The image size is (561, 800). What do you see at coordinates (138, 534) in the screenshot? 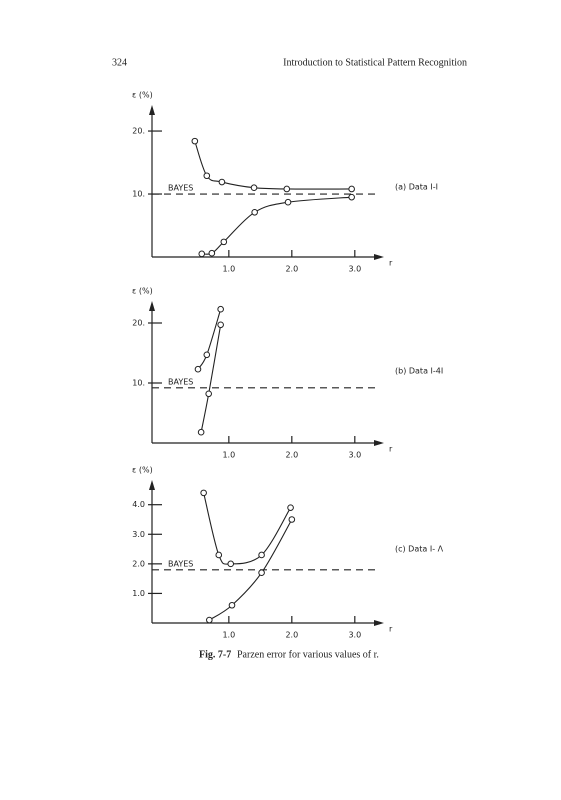
I see `y-tick-label: 3.0` at bounding box center [138, 534].